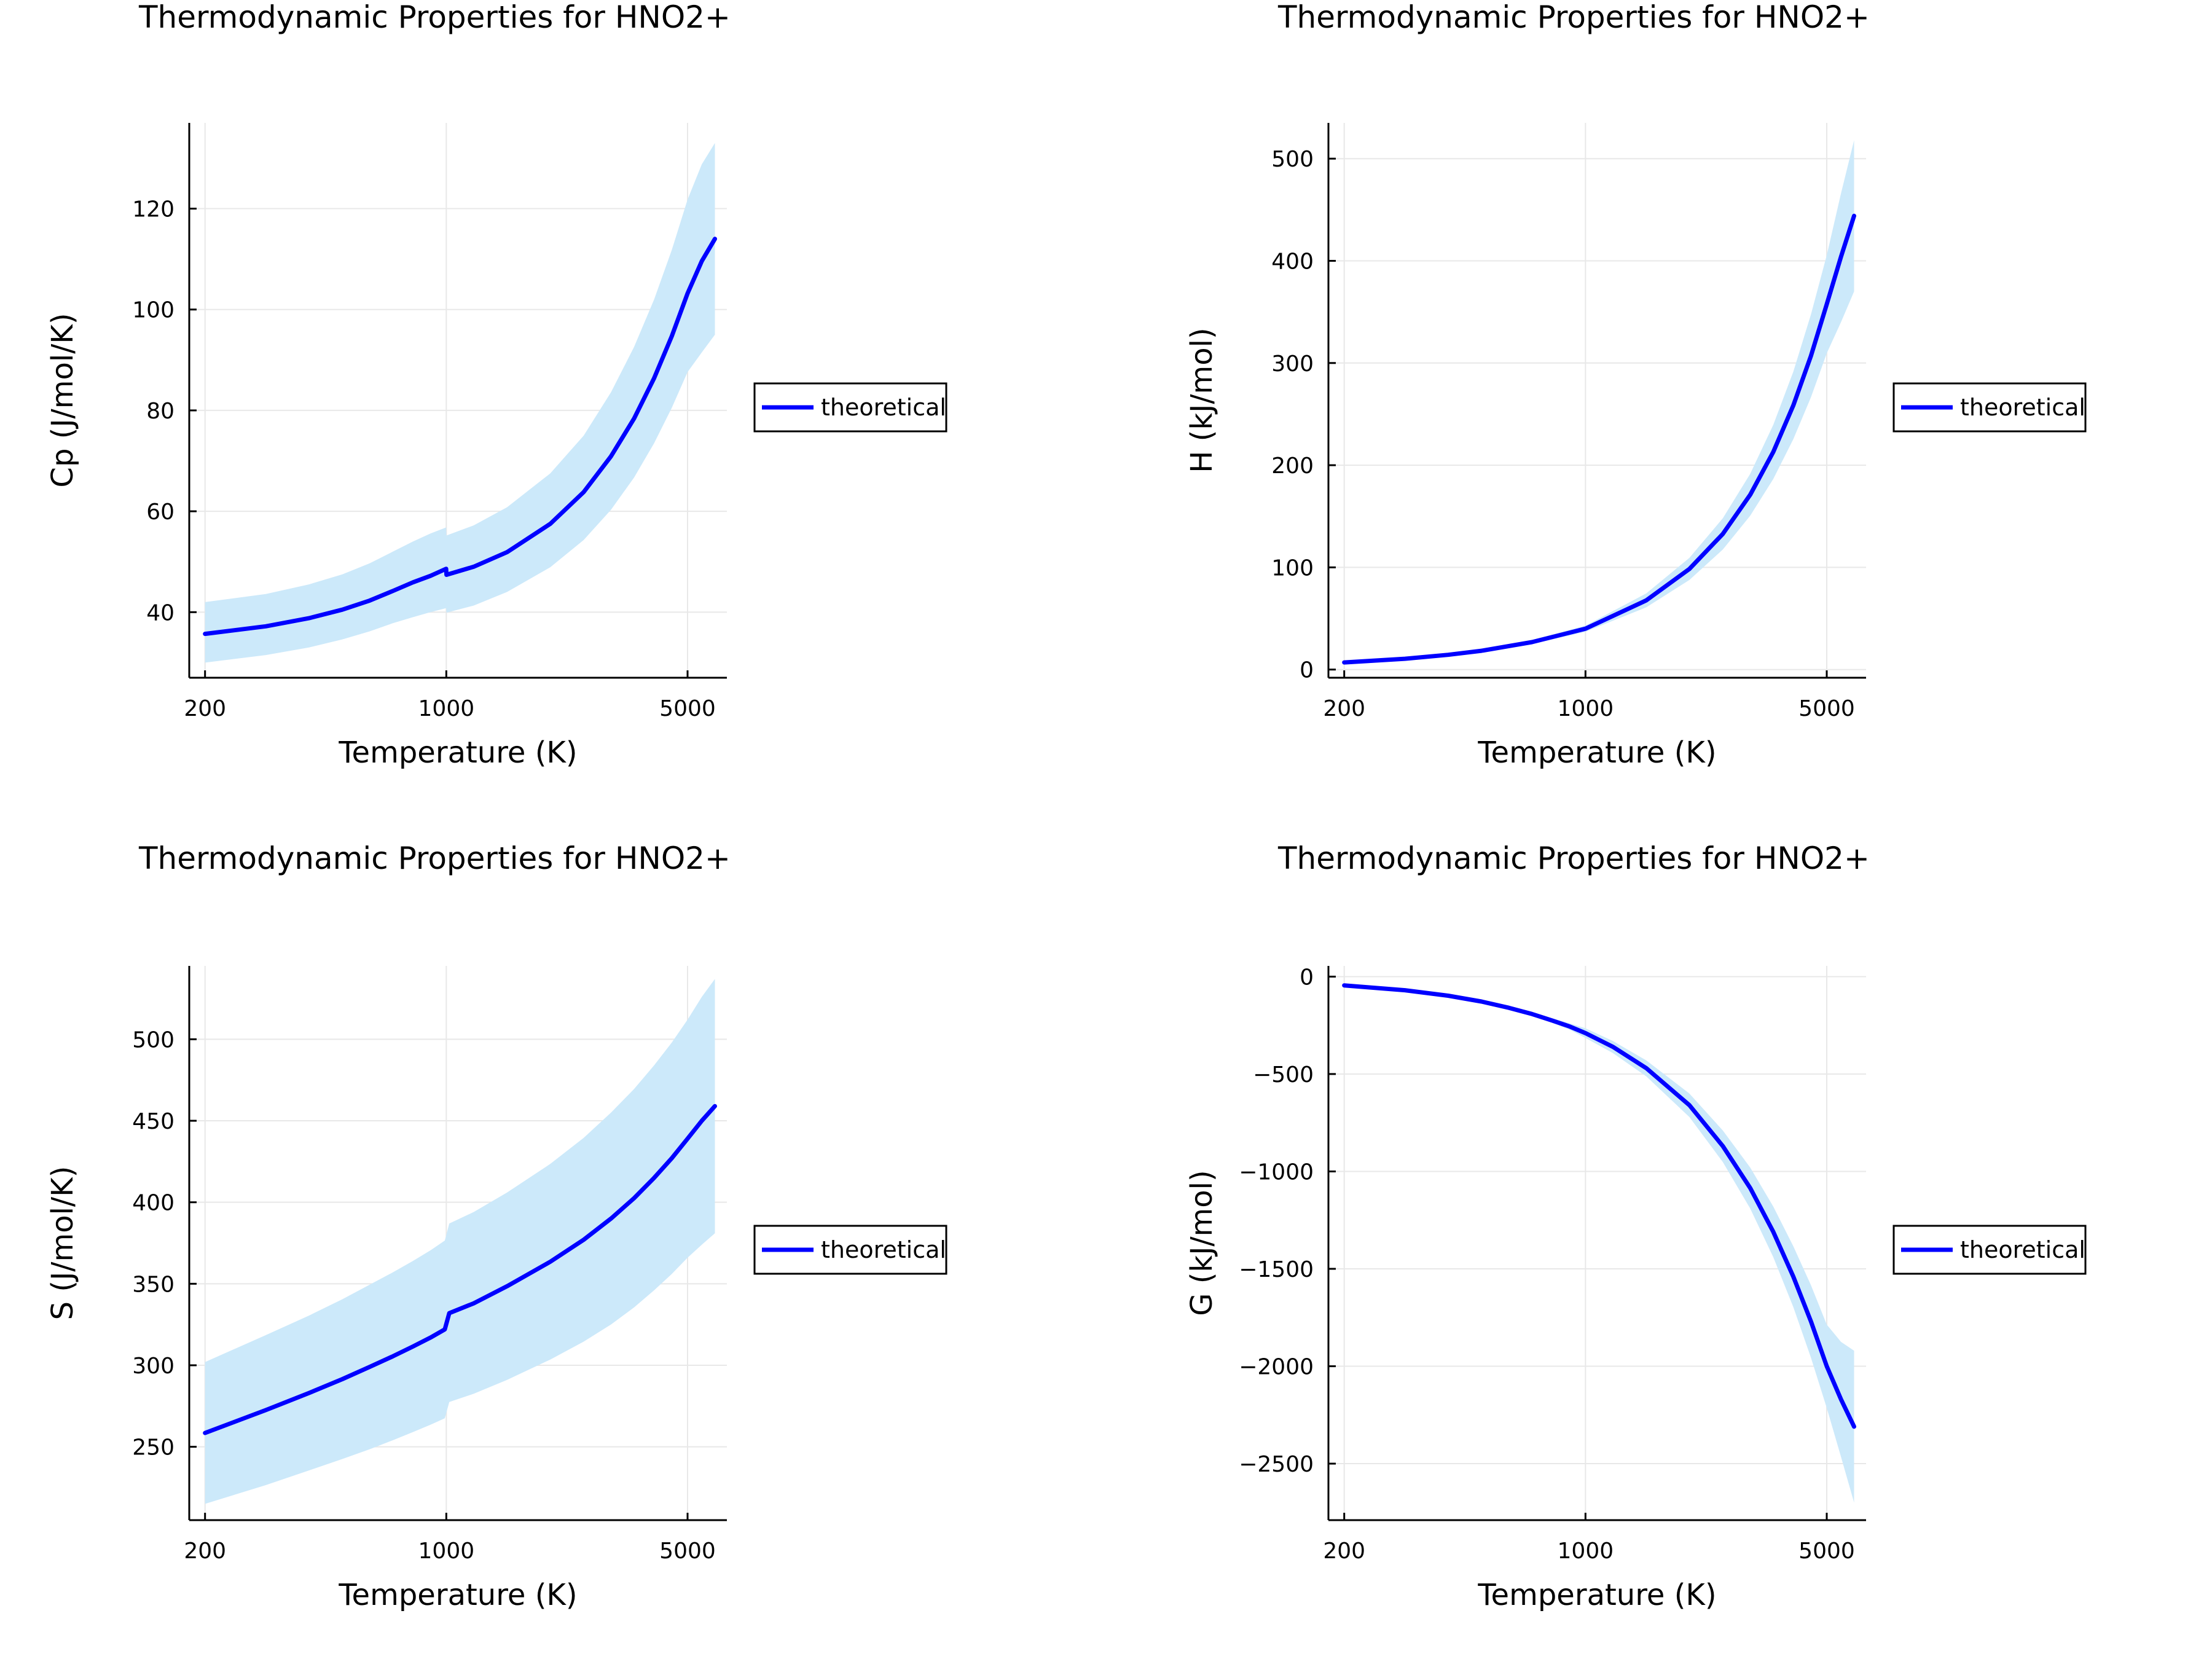 This screenshot has height=1659, width=2212. Describe the element at coordinates (160, 411) in the screenshot. I see `y-tick-label: 80` at that location.